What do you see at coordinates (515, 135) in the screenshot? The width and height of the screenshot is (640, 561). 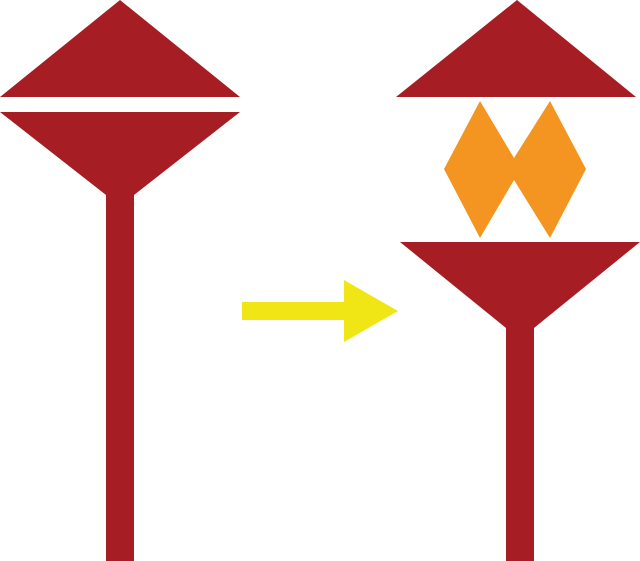 I see `flame-upper` at bounding box center [515, 135].